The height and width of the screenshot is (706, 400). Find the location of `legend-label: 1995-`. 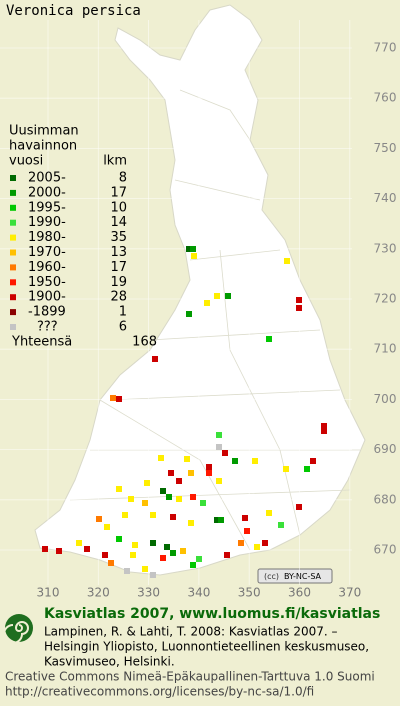

legend-label: 1995- is located at coordinates (47, 207).